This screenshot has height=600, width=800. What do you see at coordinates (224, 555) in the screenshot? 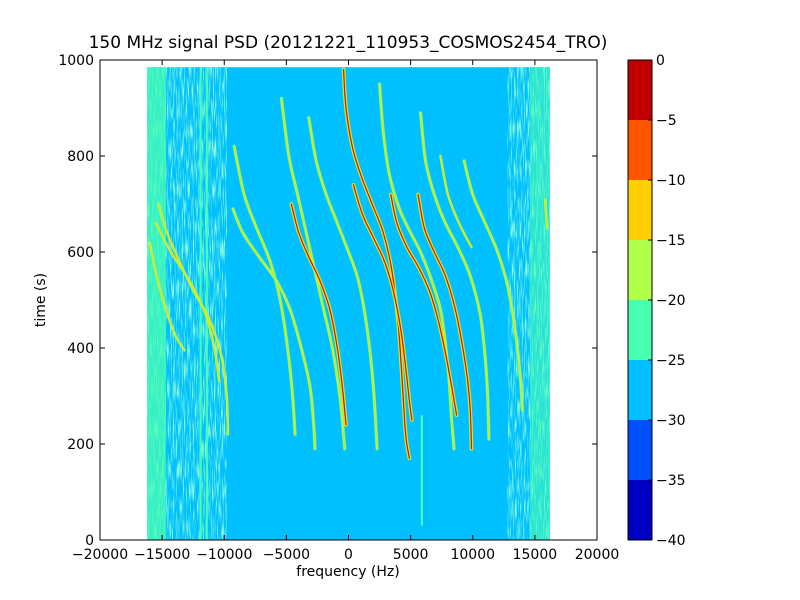
I see `x-tick-label: −10000` at bounding box center [224, 555].